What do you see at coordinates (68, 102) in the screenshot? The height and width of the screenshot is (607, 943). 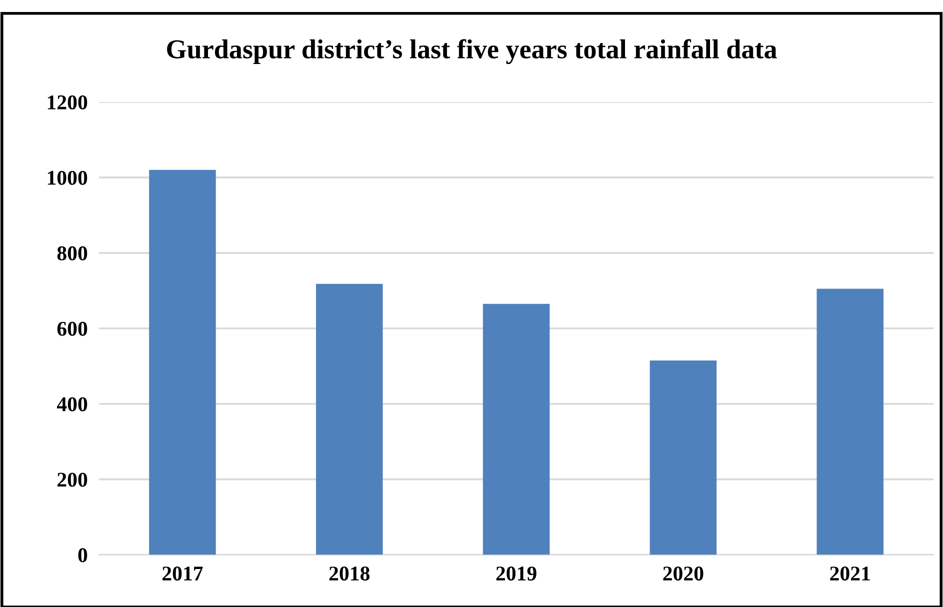 I see `y-tick-label: 1200` at bounding box center [68, 102].